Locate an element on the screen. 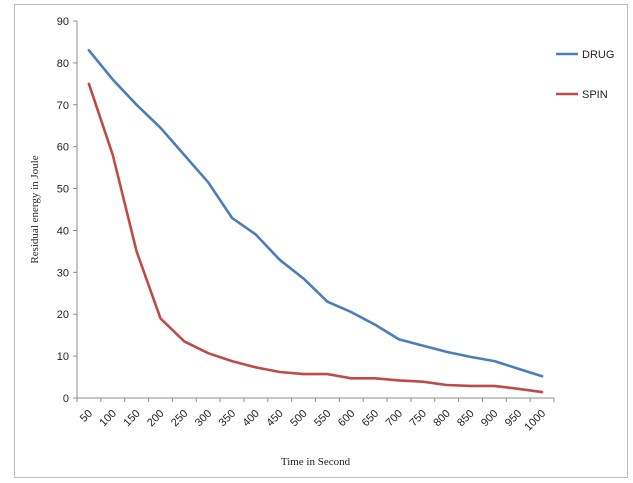 This screenshot has height=483, width=633. y-tick-label: 20 is located at coordinates (63, 315).